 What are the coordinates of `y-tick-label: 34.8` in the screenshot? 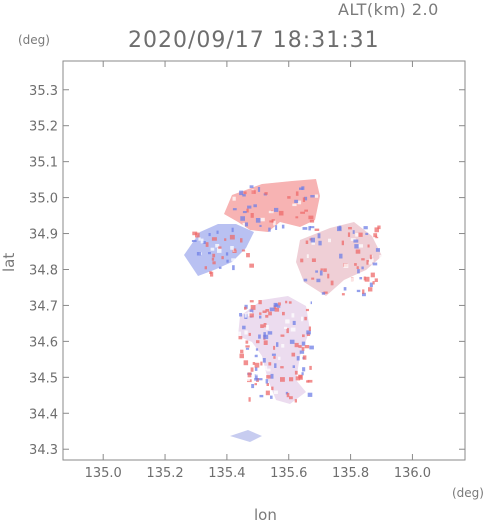 It's located at (43, 270).